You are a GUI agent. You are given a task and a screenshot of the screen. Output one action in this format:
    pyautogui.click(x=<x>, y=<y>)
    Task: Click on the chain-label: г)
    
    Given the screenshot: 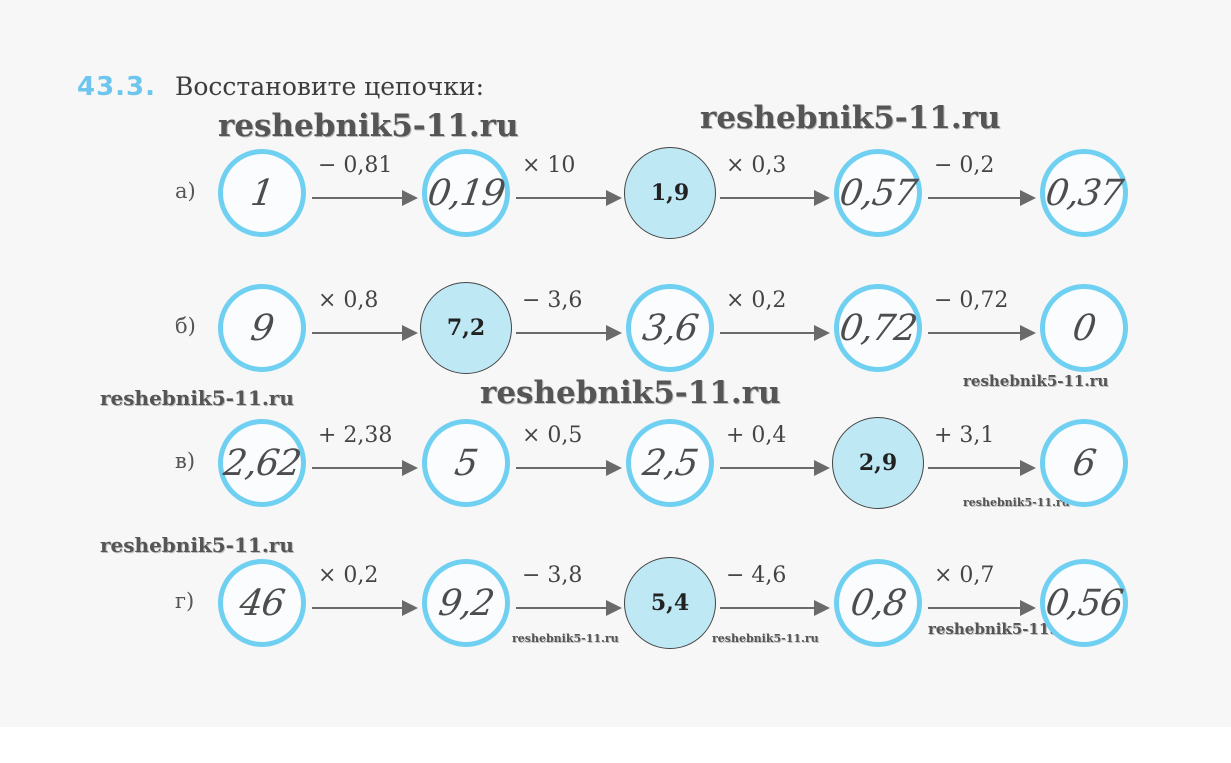 What is the action you would take?
    pyautogui.click(x=185, y=601)
    